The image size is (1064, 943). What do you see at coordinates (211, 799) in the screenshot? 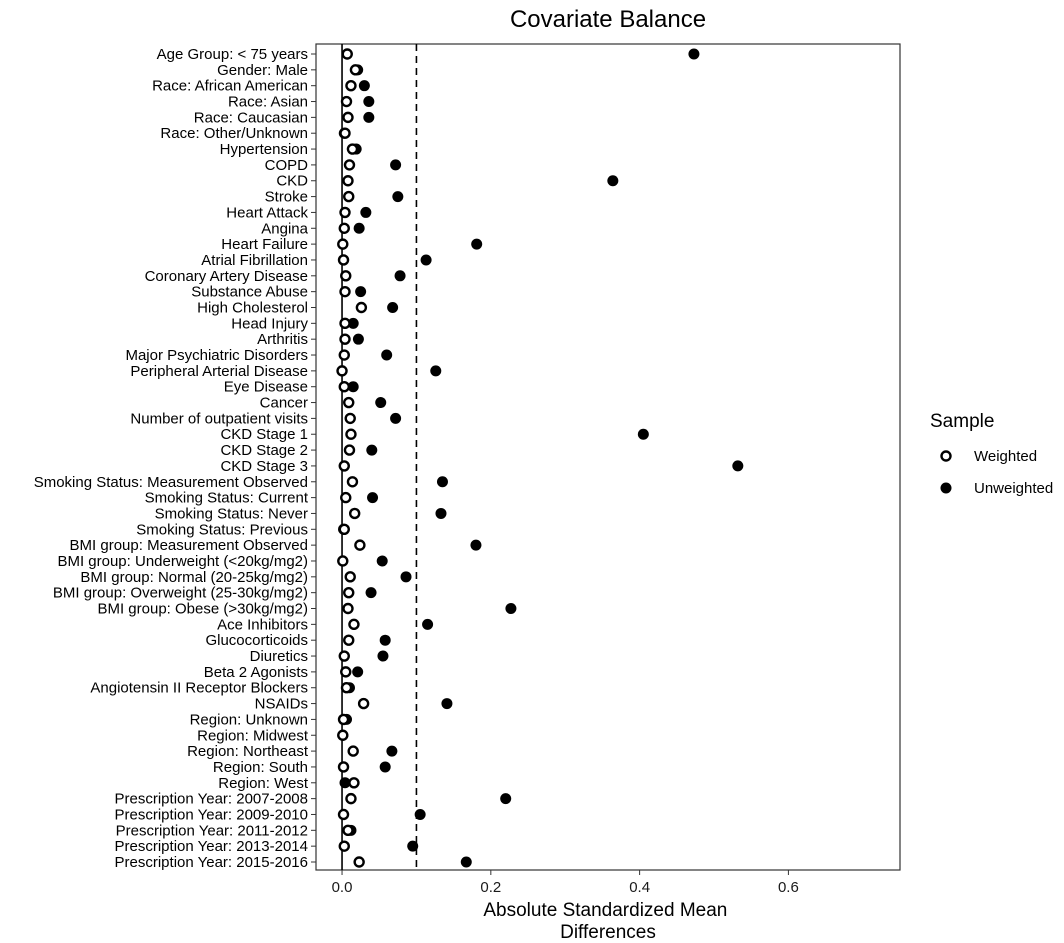
I see `y-tick-label: Prescription Year: 2007-2008` at bounding box center [211, 799].